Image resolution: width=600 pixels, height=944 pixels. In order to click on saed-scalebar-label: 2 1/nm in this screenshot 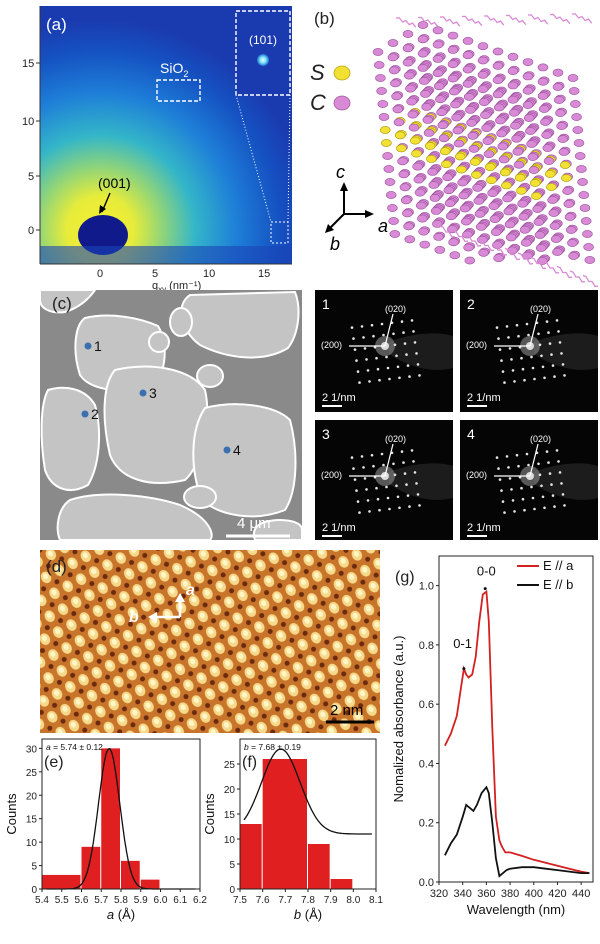, I will do `click(484, 398)`.